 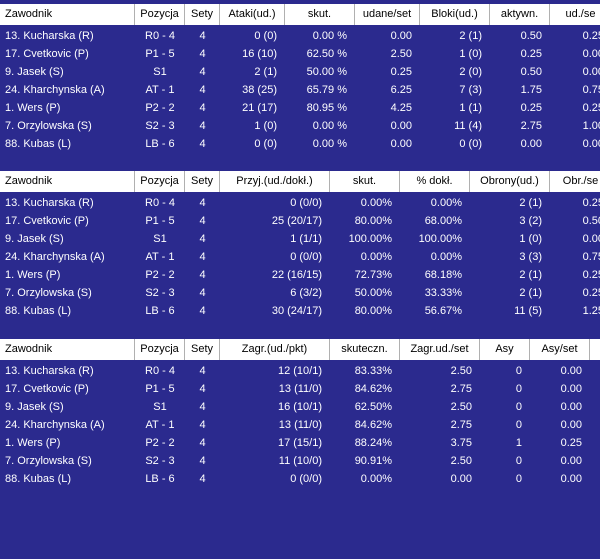 I want to click on table-cell: 3 (3), so click(x=530, y=257).